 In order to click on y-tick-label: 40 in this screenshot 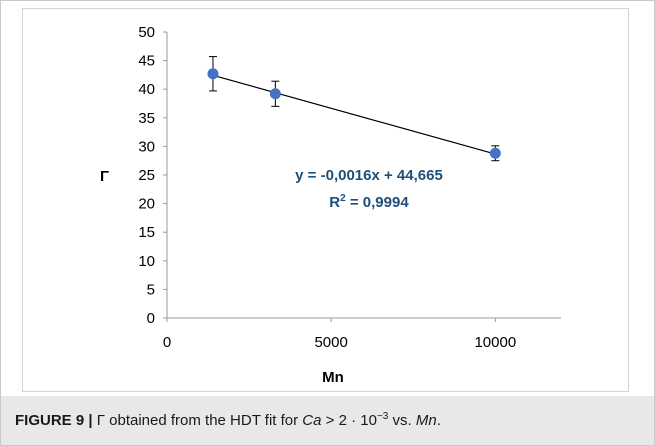, I will do `click(146, 89)`.